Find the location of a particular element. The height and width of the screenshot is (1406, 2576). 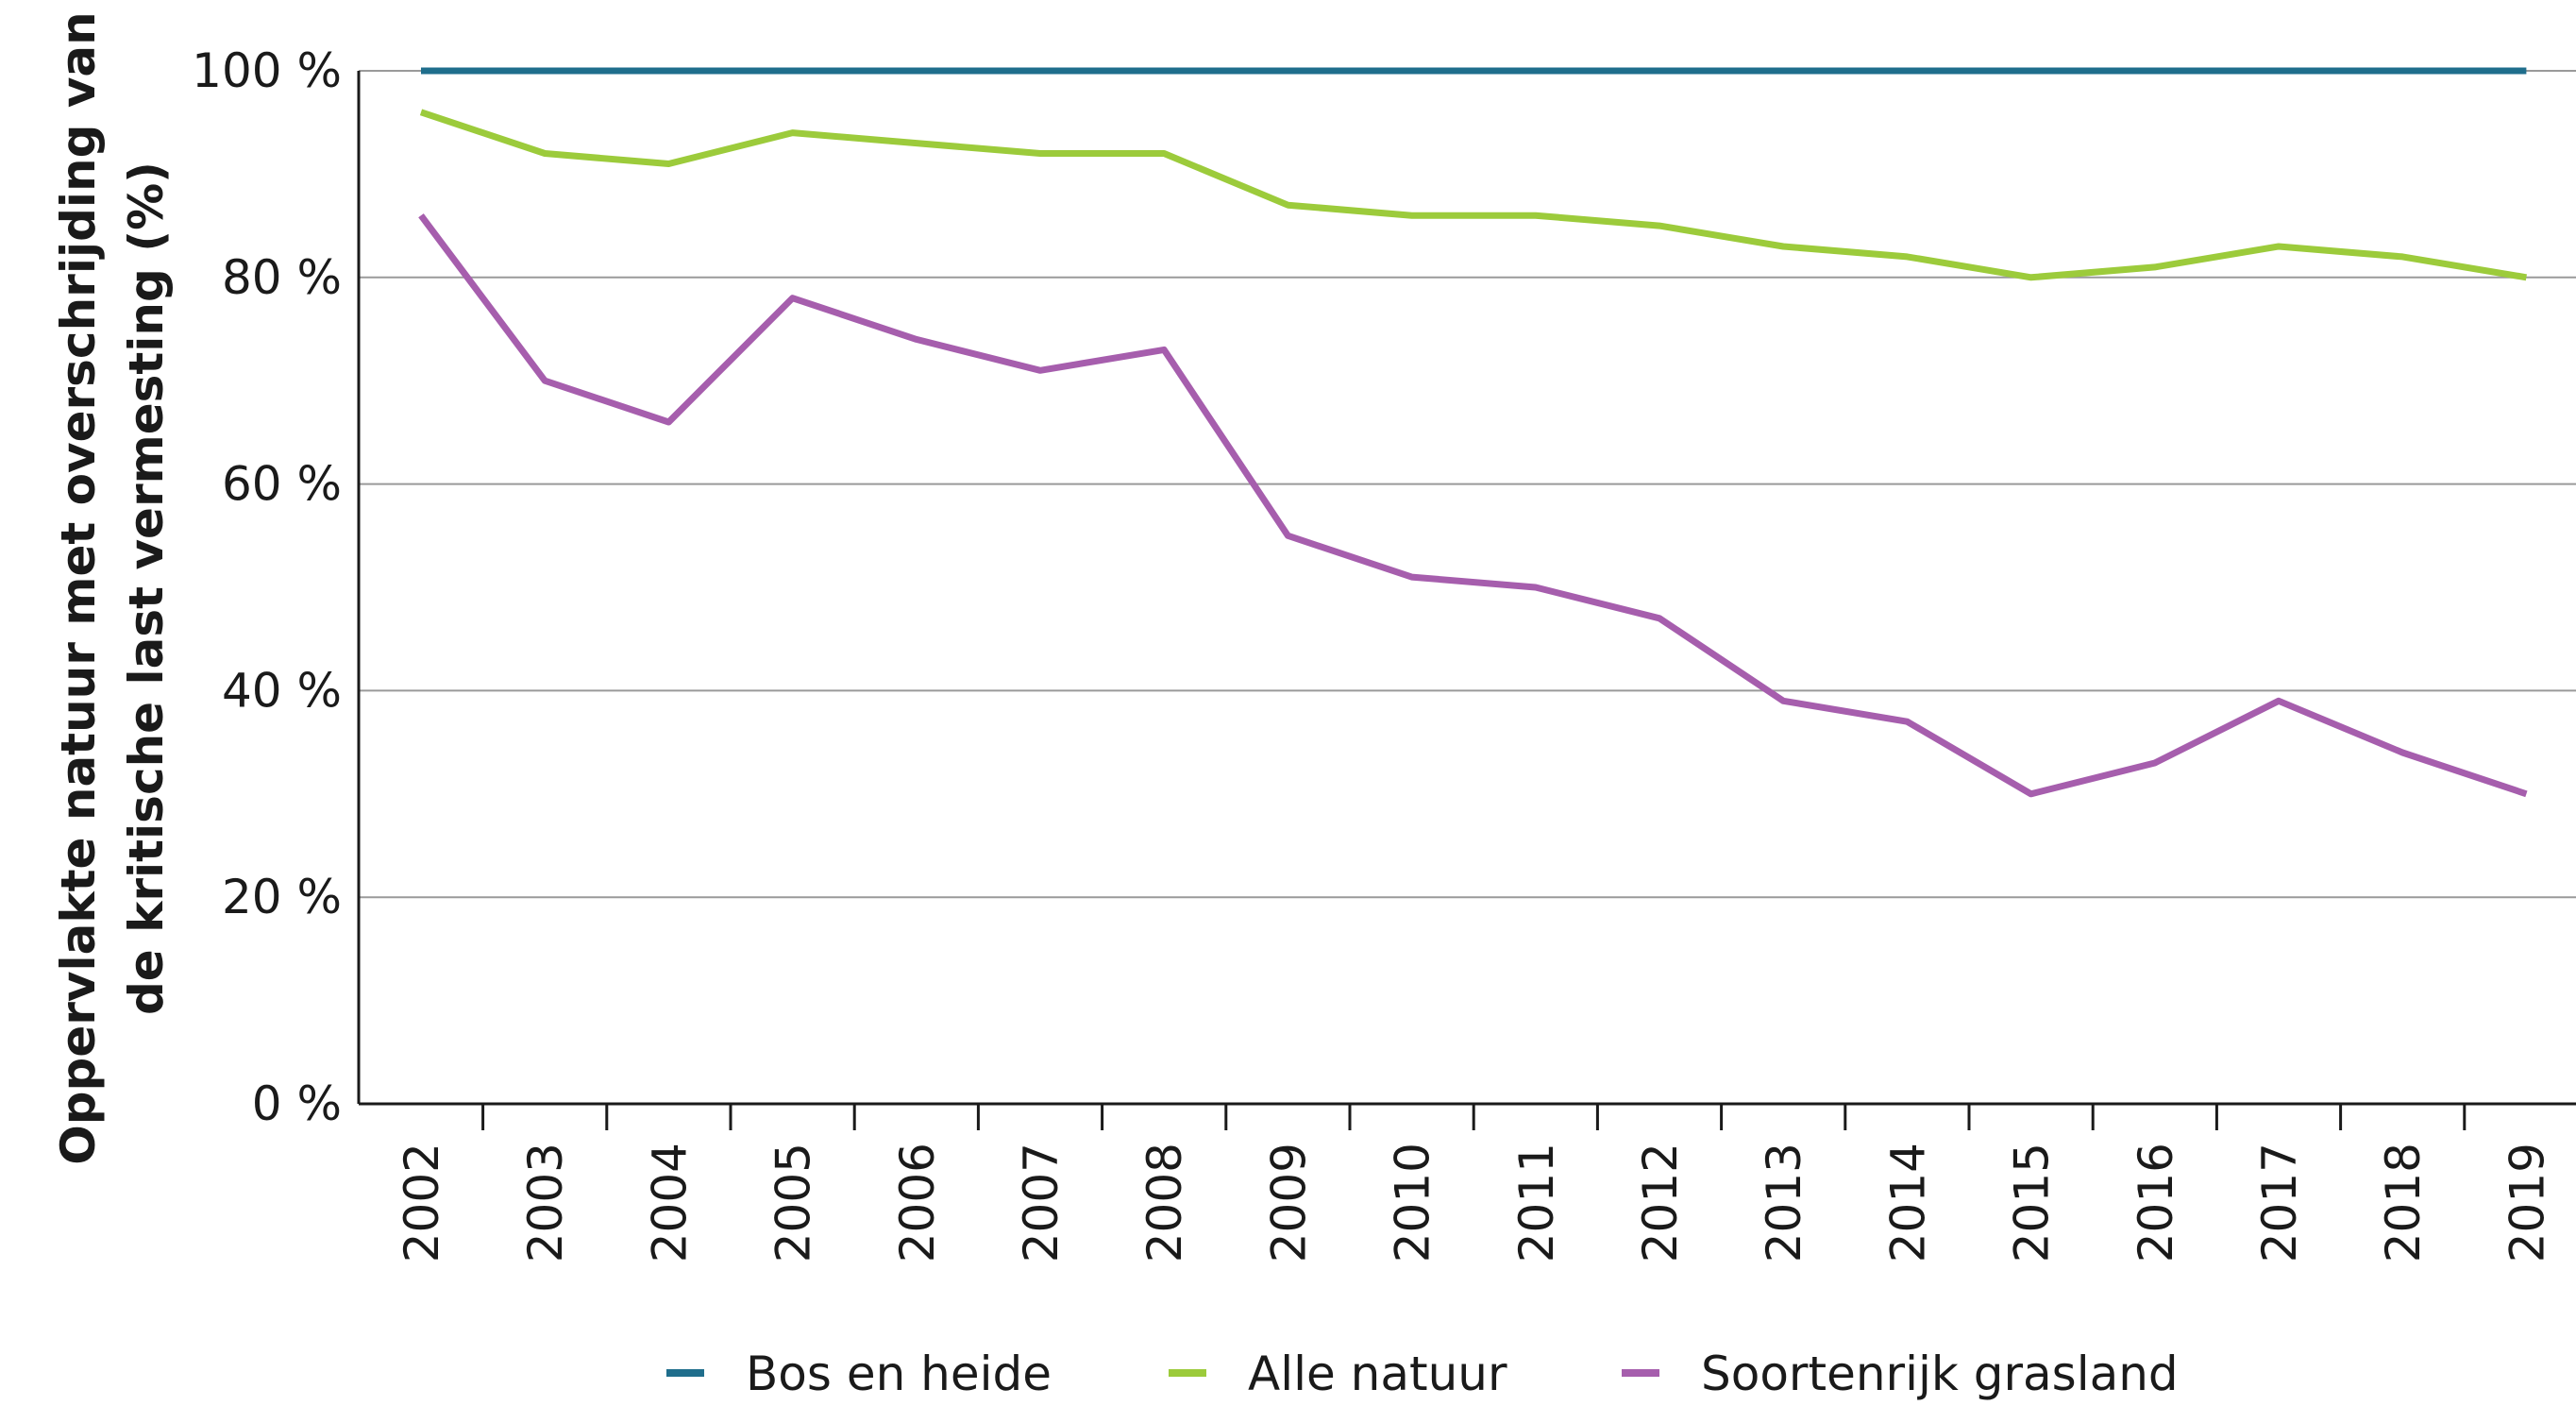

x-tick-label: 2019 is located at coordinates (2527, 1202).